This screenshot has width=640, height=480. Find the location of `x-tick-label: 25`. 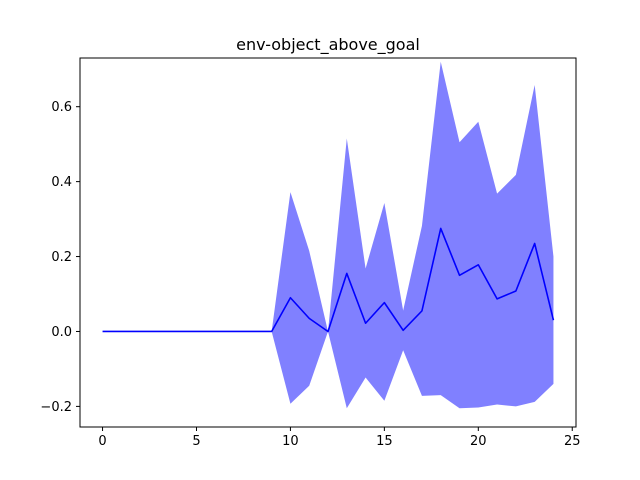

x-tick-label: 25 is located at coordinates (572, 441).